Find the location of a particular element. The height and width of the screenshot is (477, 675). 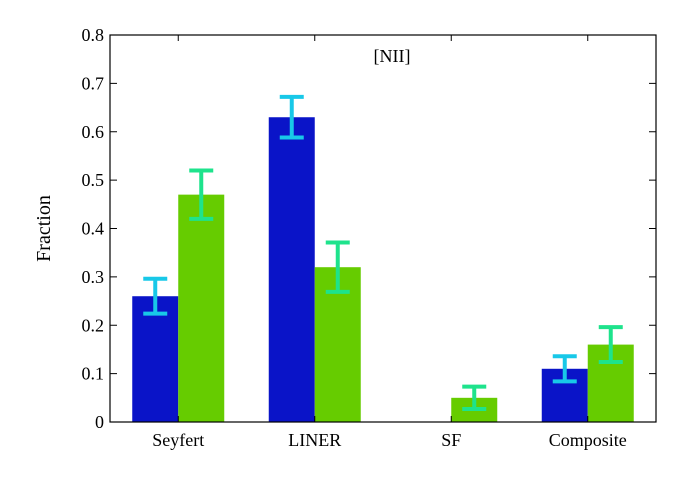

y-tick-label: 0.5 is located at coordinates (93, 180).